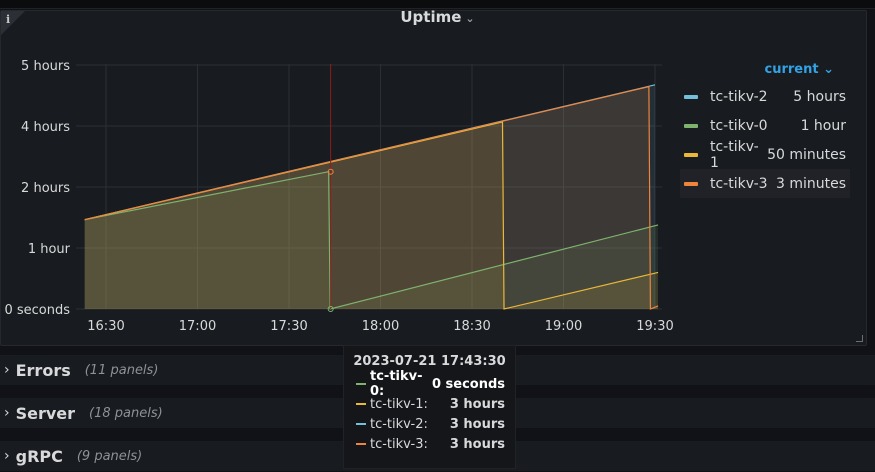 This screenshot has height=472, width=875. What do you see at coordinates (197, 326) in the screenshot?
I see `x-tick-label: 17:00` at bounding box center [197, 326].